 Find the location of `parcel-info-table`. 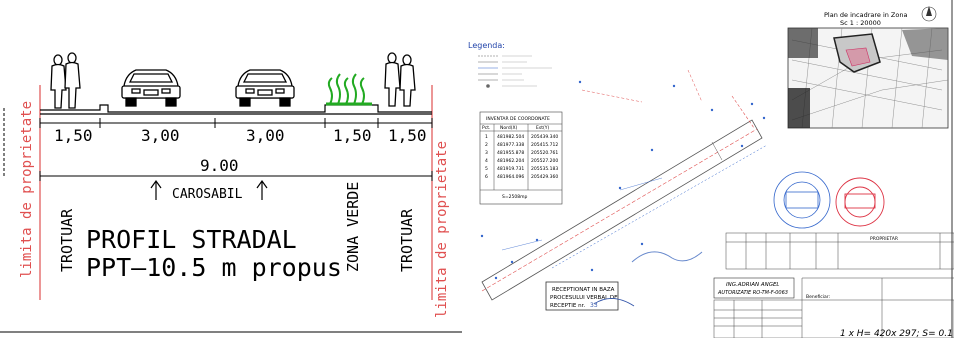

parcel-info-table is located at coordinates (839, 251).